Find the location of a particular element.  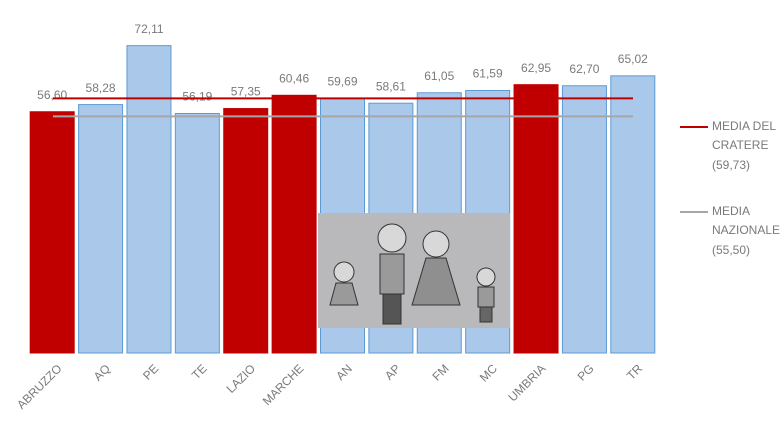

x-tick-label: FM is located at coordinates (440, 372).